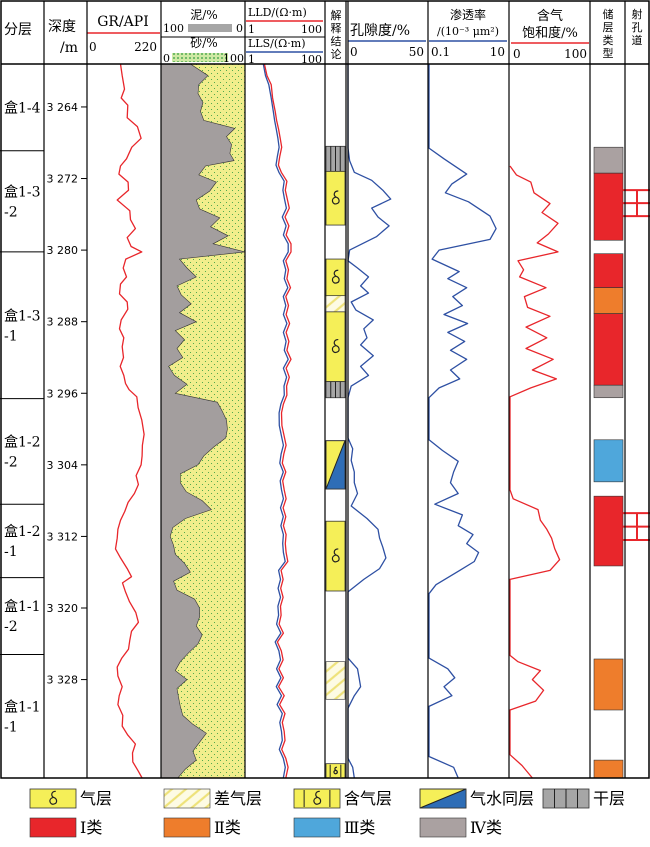 The height and width of the screenshot is (847, 650). Describe the element at coordinates (277, 421) in the screenshot. I see `lld-curve` at that location.